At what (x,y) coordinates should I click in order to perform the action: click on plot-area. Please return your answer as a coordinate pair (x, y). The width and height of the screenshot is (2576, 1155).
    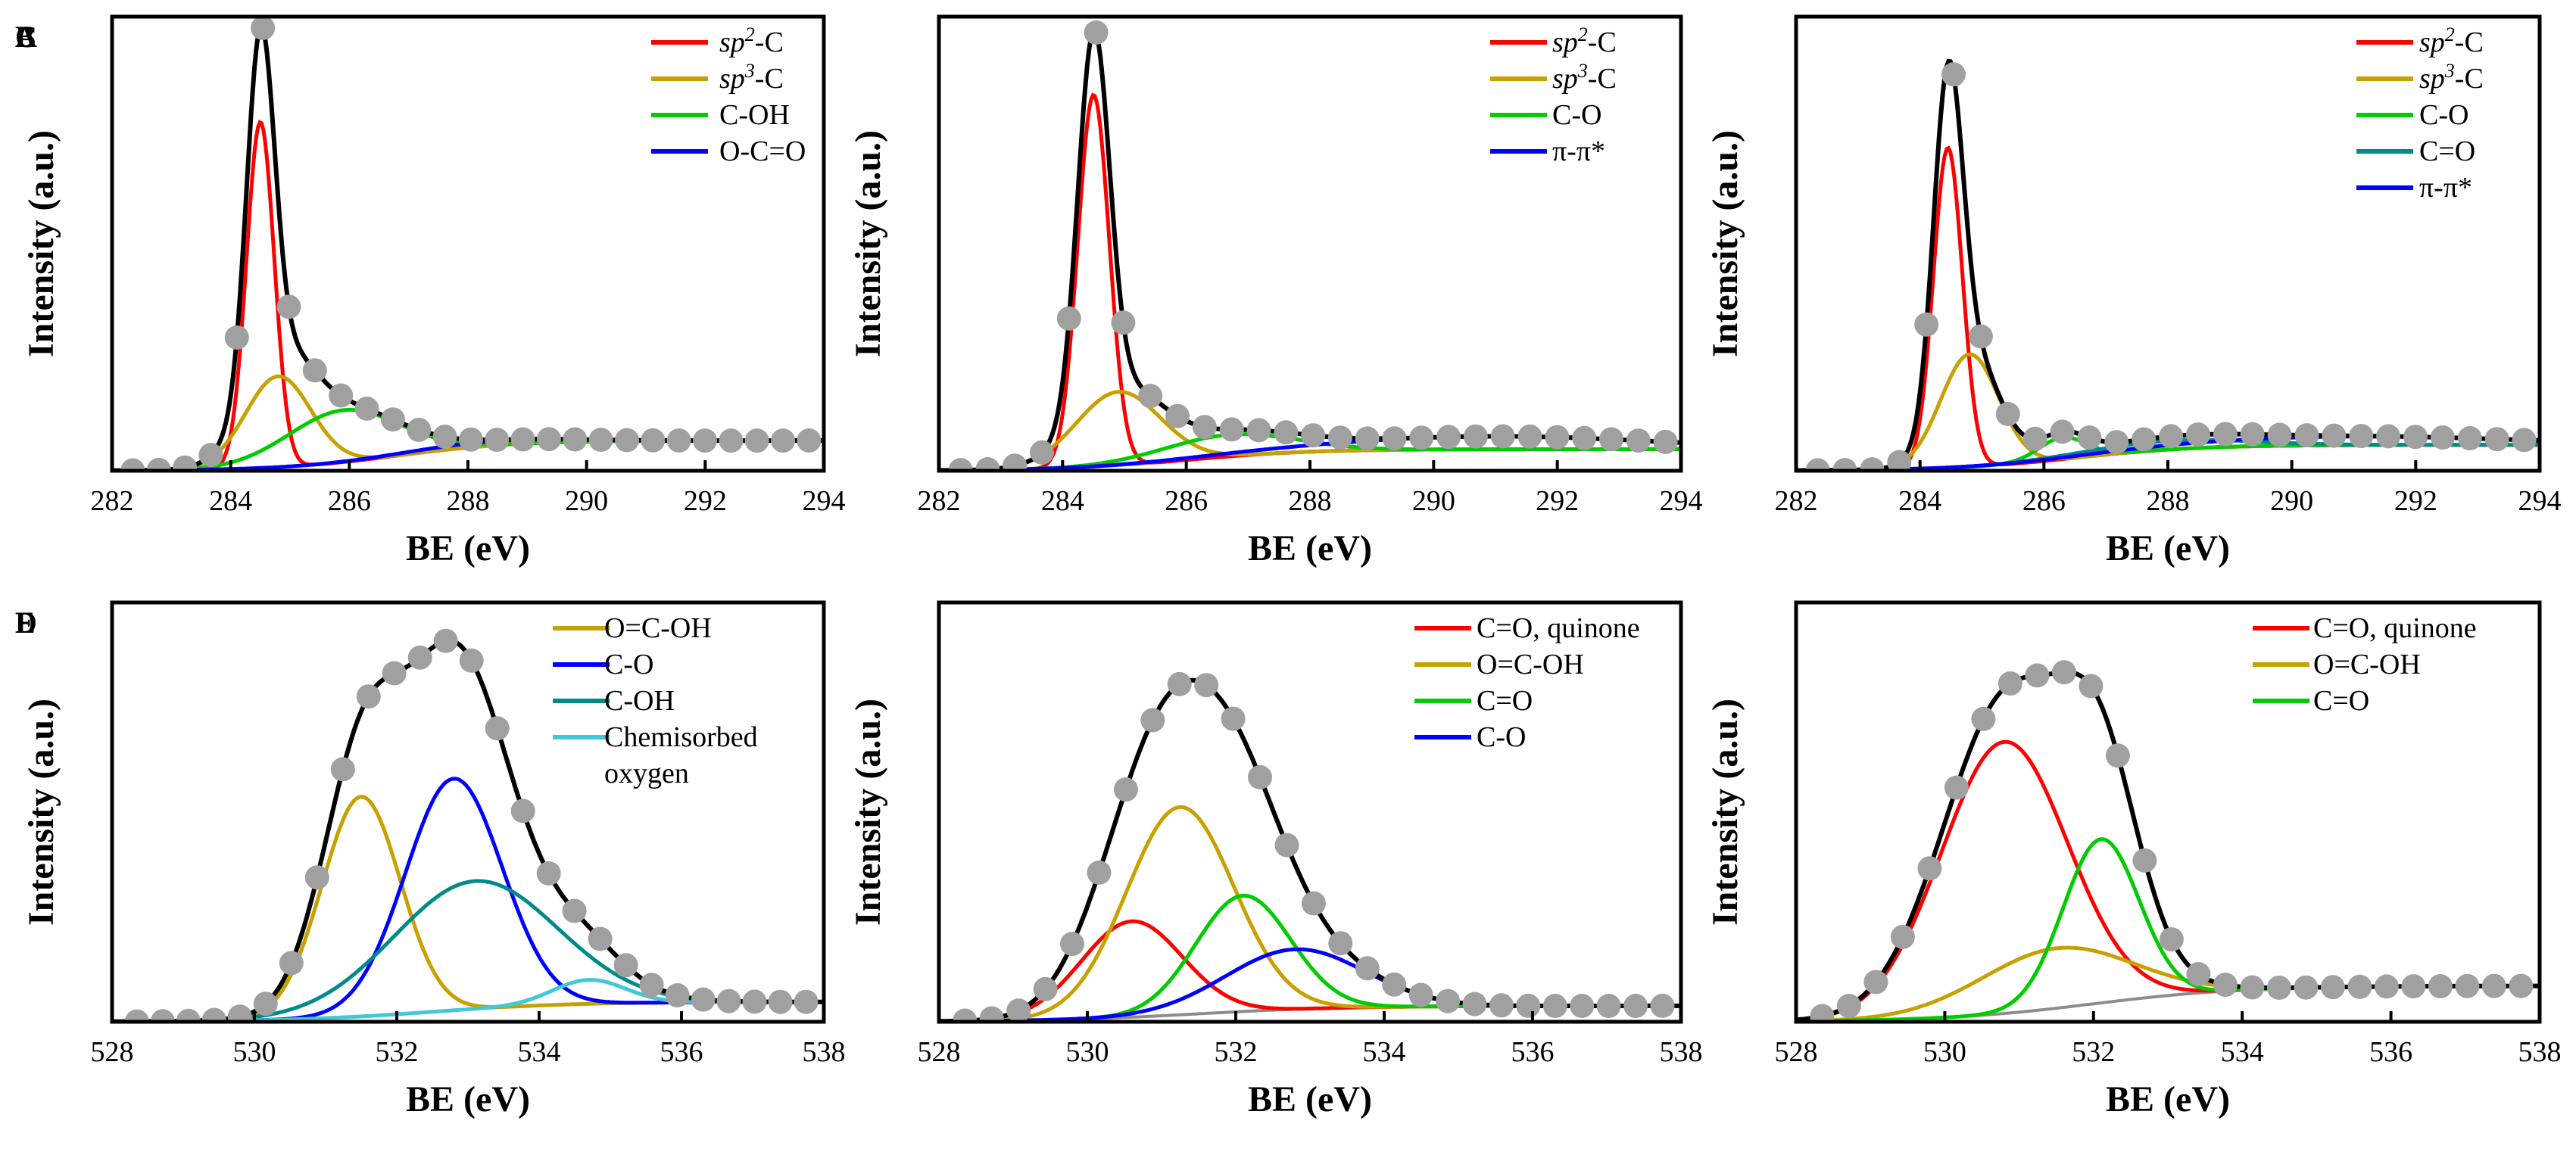
    Looking at the image, I should click on (468, 825).